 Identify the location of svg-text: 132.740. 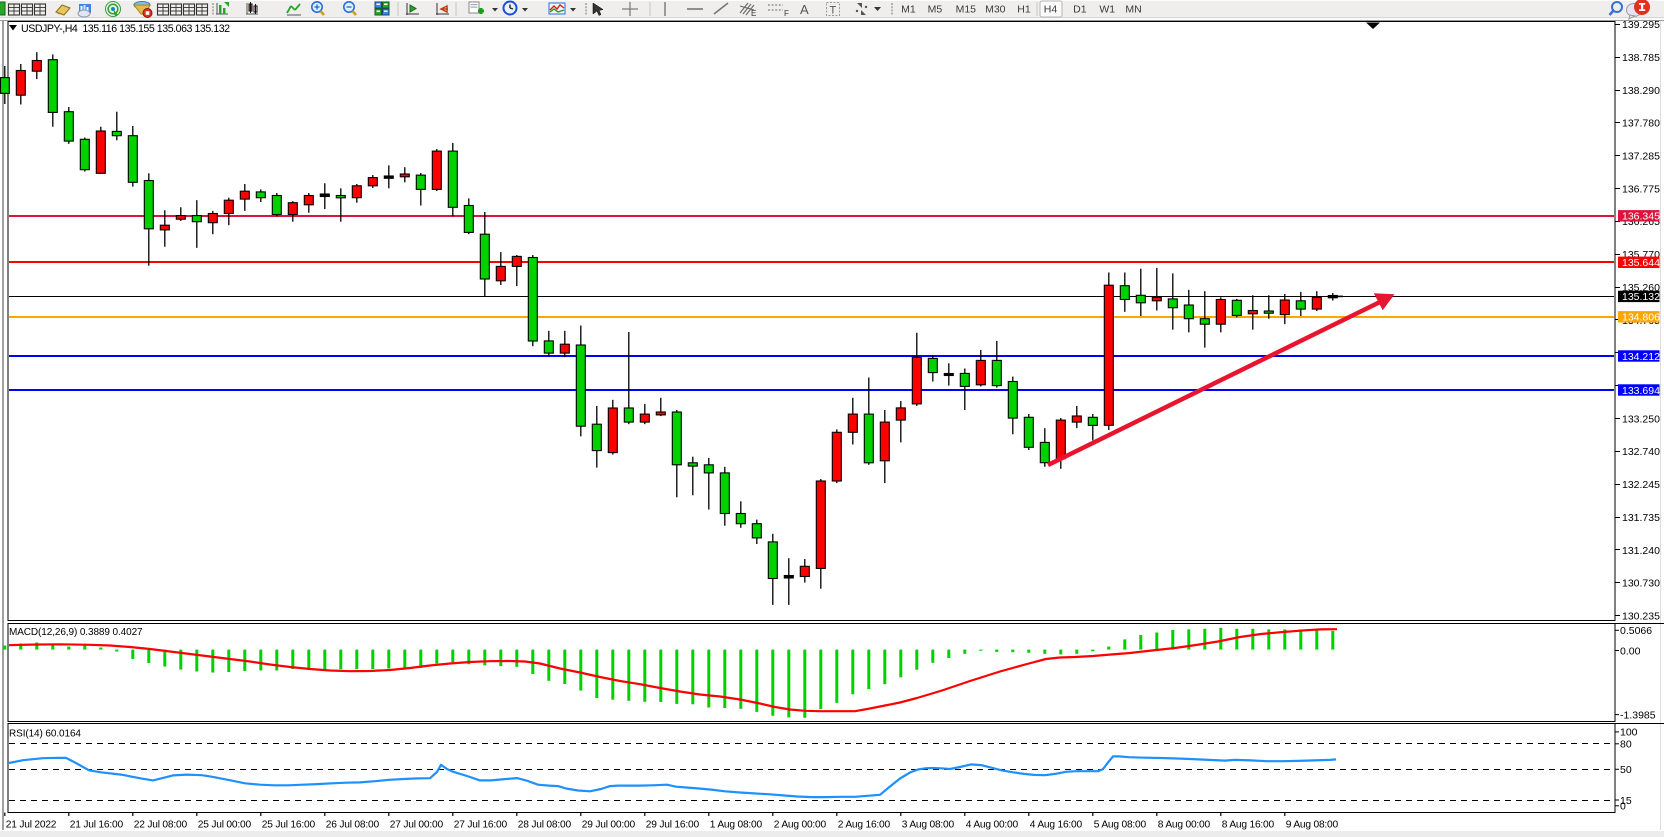
(1641, 452).